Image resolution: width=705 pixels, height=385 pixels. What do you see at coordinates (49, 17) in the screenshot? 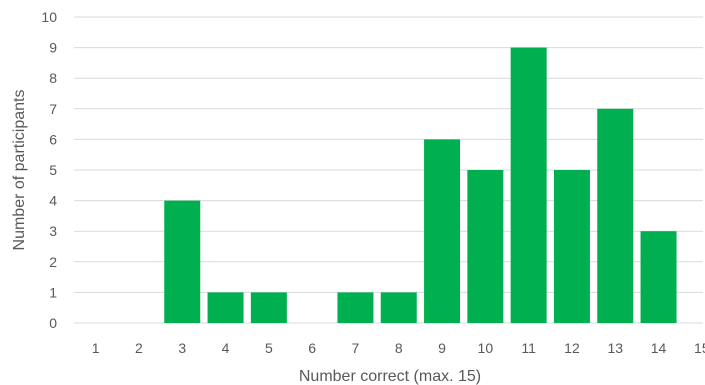
I see `y-tick-label: 10` at bounding box center [49, 17].